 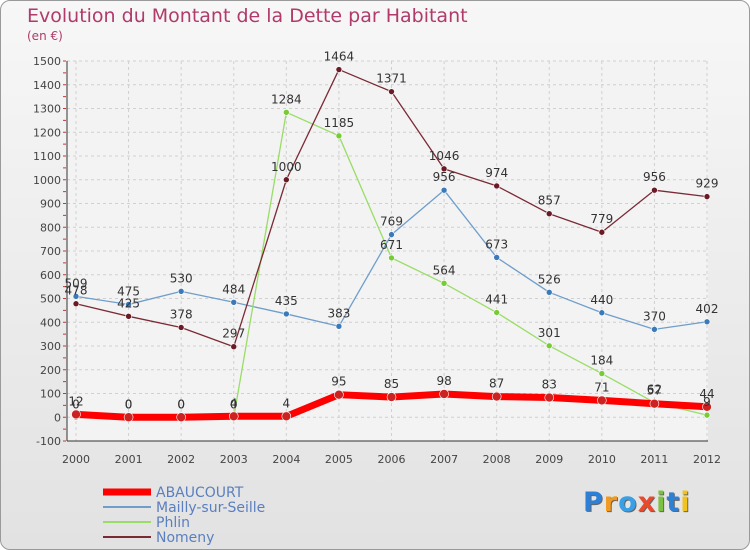 I want to click on data-label: 9, so click(x=707, y=402).